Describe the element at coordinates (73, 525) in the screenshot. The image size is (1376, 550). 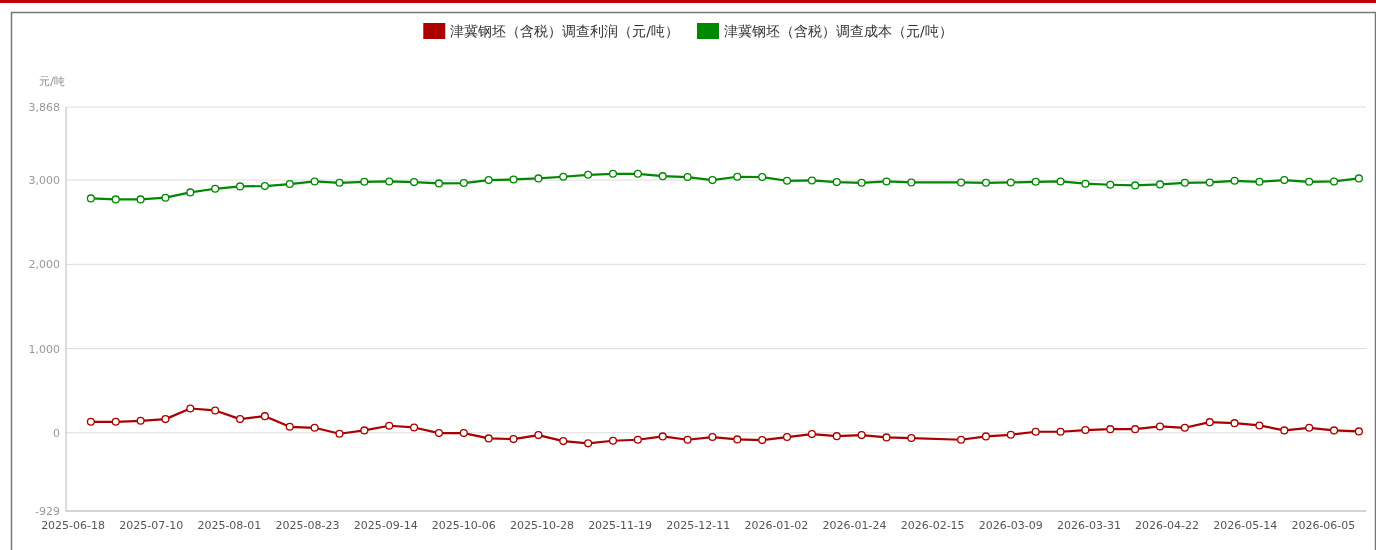
I see `x-tick-label: 2025-06-18` at that location.